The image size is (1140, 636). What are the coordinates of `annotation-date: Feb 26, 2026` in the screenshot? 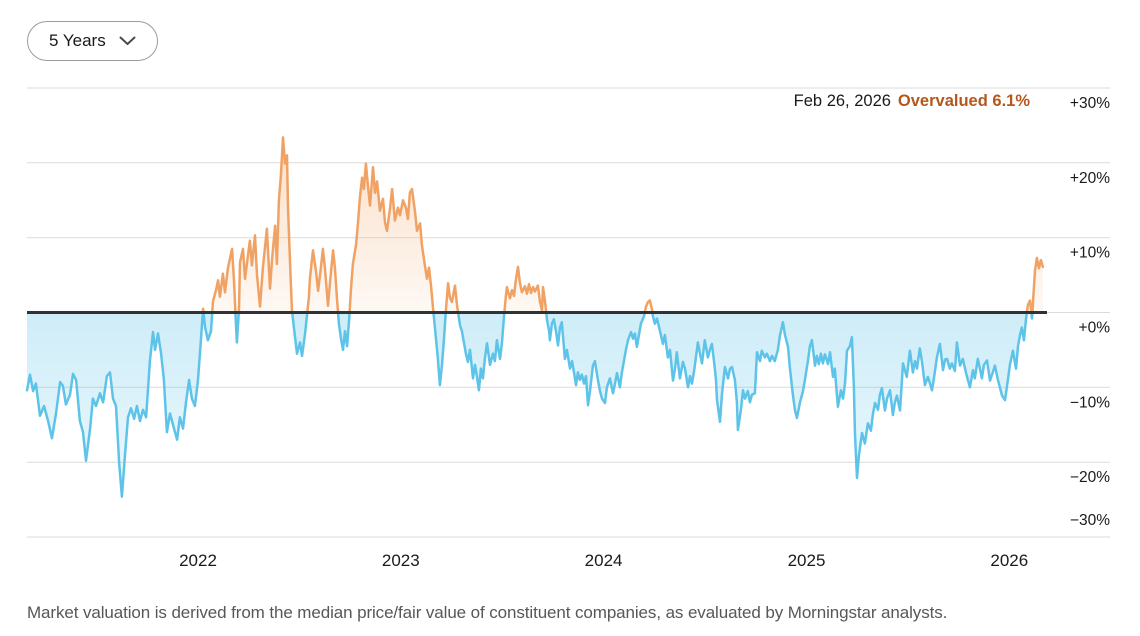 It's located at (842, 101).